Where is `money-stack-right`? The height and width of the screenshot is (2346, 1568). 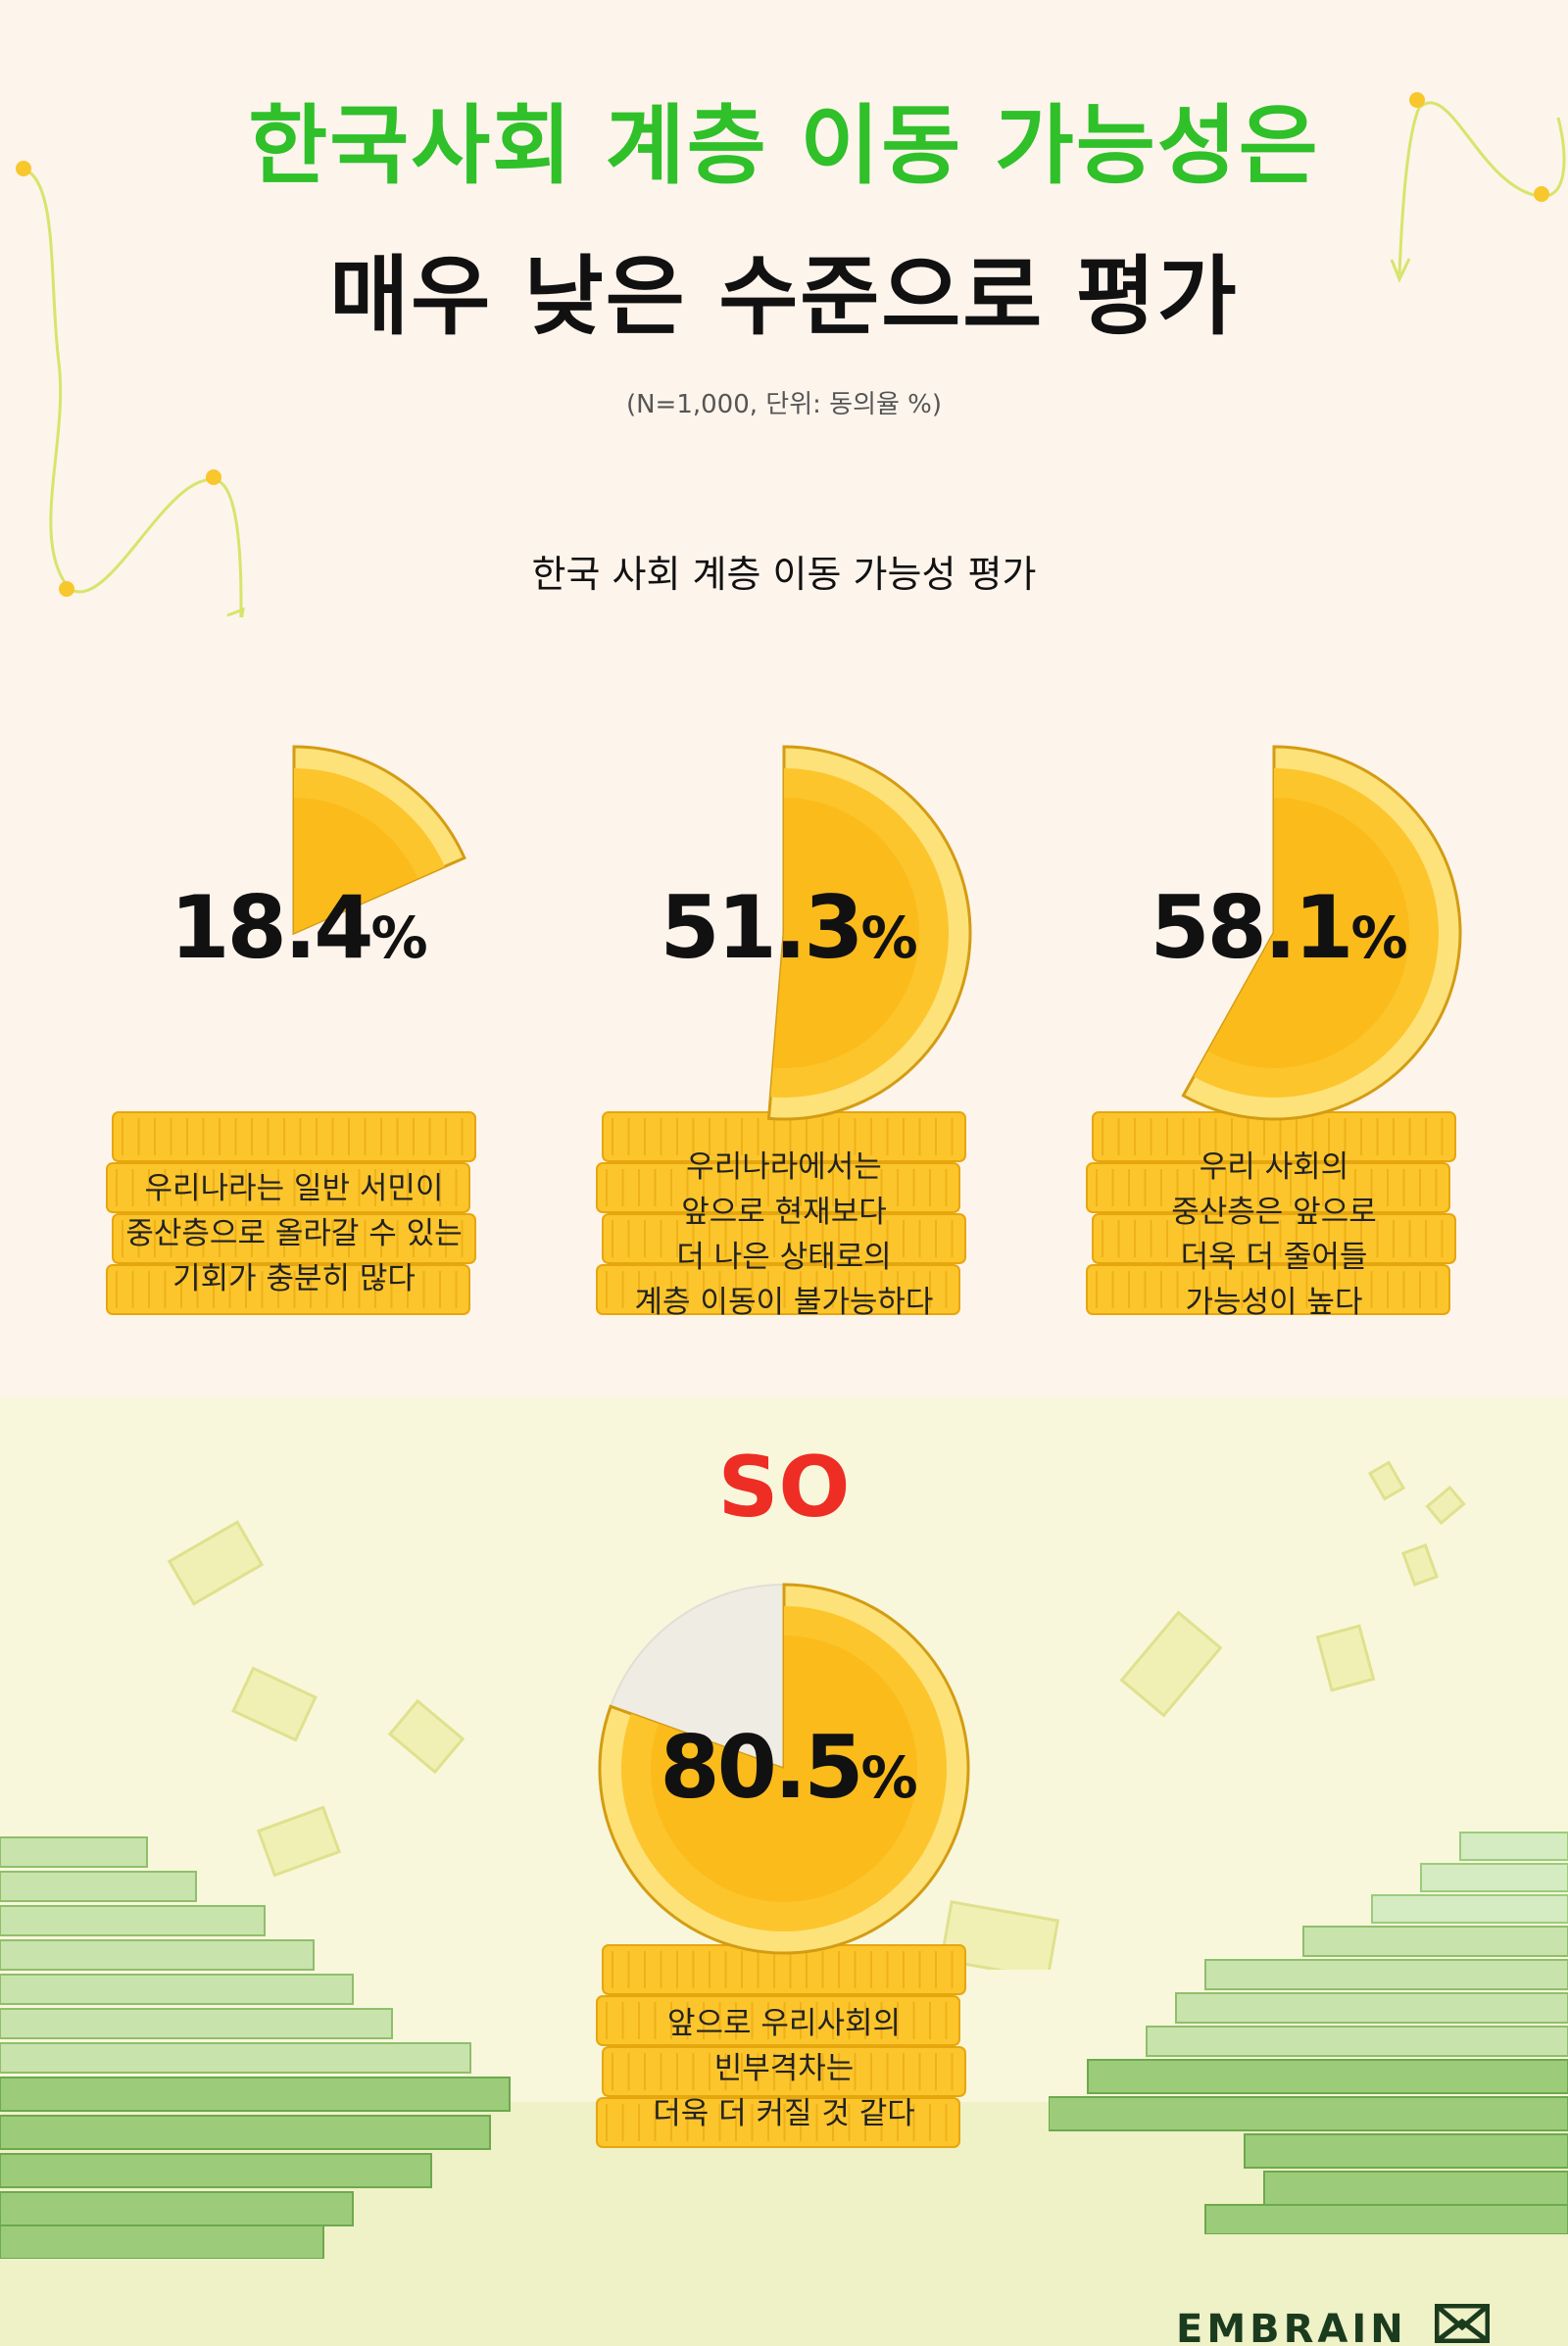
money-stack-right is located at coordinates (1308, 2033).